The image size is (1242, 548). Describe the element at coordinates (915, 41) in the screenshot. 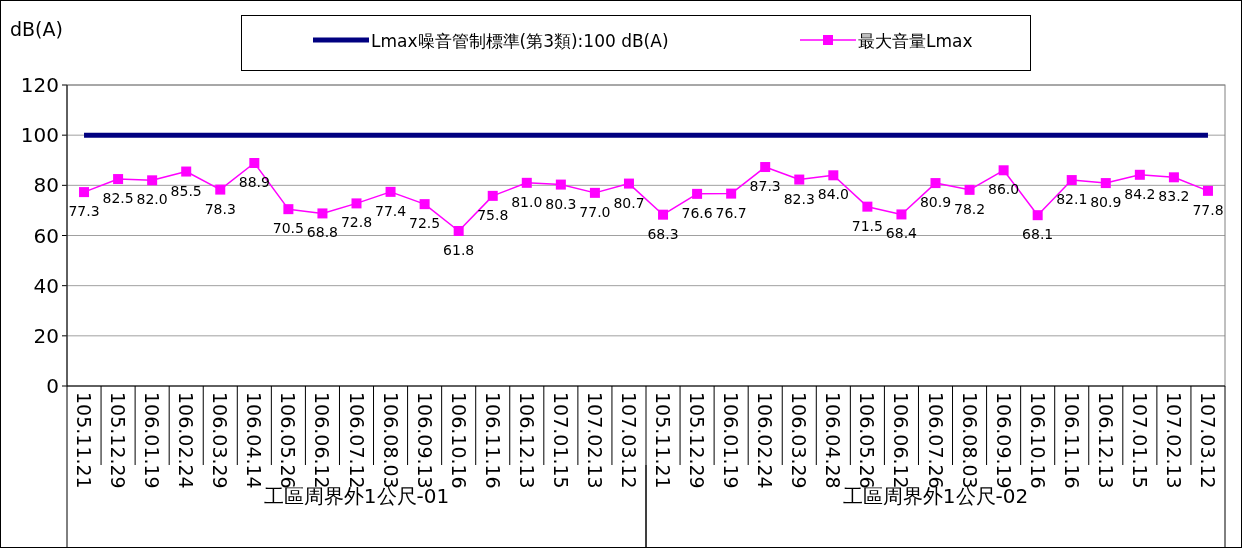

I see `legend-label: 最大音量Lmax` at that location.